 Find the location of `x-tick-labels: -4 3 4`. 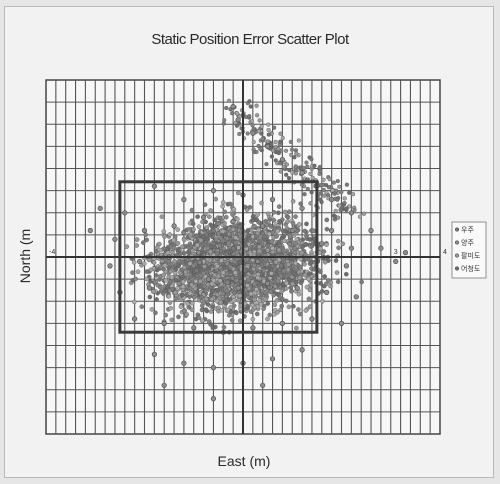

x-tick-labels: -4 3 4 is located at coordinates (248, 252).